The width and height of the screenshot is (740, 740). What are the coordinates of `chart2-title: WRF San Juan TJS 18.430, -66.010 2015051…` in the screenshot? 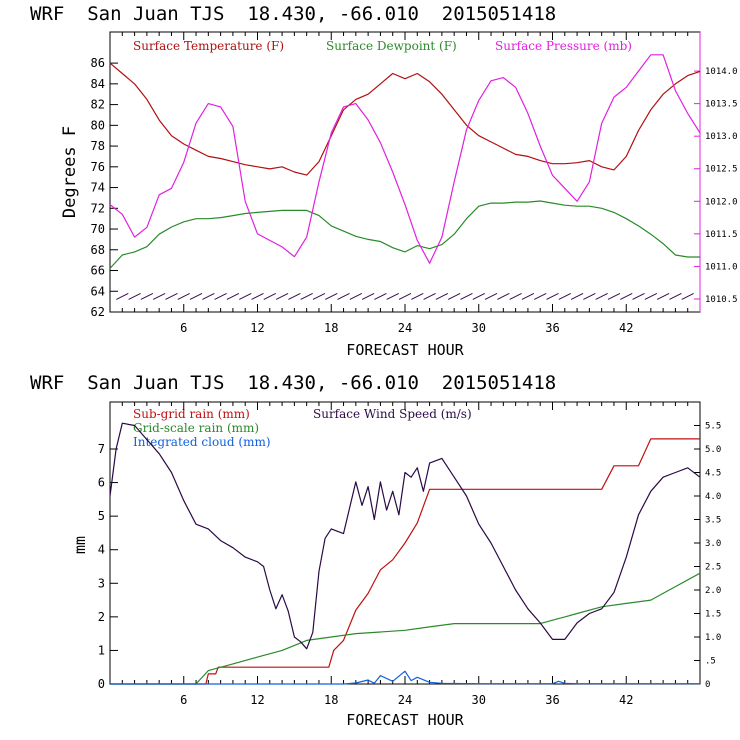 It's located at (293, 383).